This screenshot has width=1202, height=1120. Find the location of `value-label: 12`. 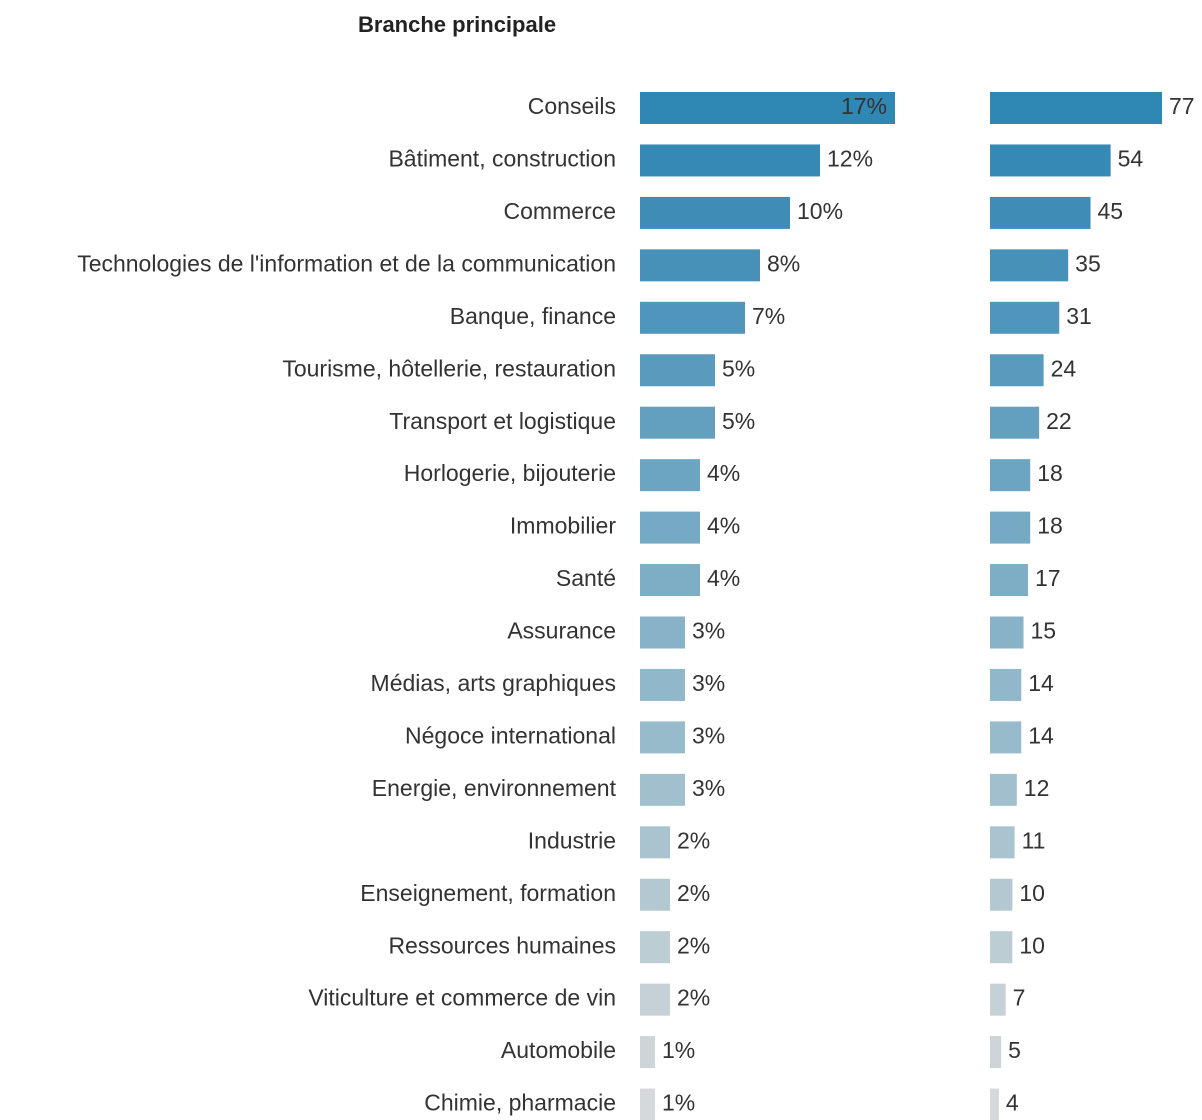

value-label: 12 is located at coordinates (1037, 788).